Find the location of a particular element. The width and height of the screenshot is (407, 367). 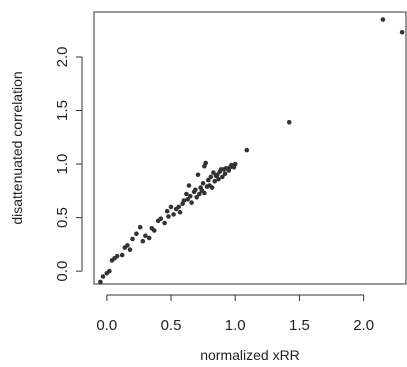

x-tick-label: 1.5 is located at coordinates (299, 325).